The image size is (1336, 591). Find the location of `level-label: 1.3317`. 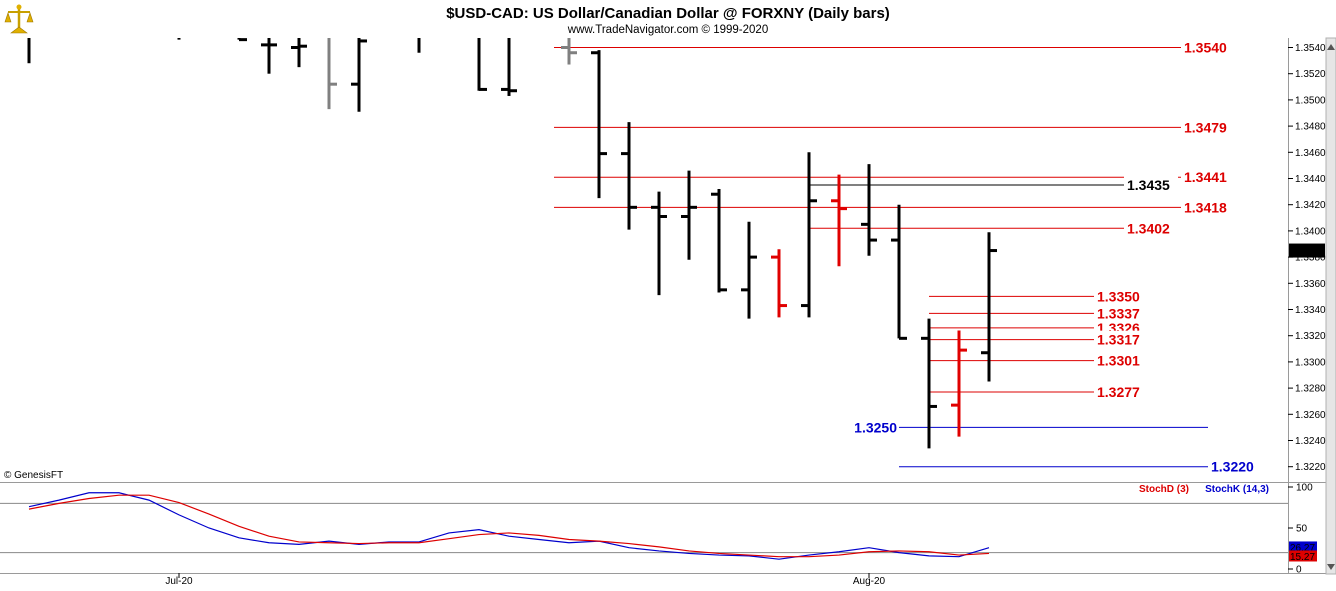

level-label: 1.3317 is located at coordinates (1118, 340).